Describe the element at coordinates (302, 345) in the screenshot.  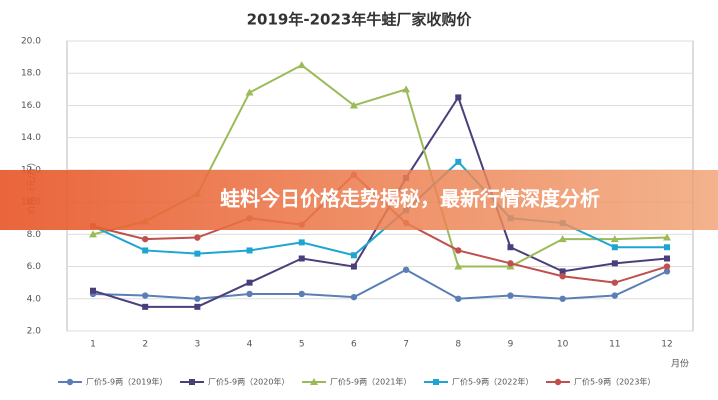
I see `x-tick-label: 5` at that location.